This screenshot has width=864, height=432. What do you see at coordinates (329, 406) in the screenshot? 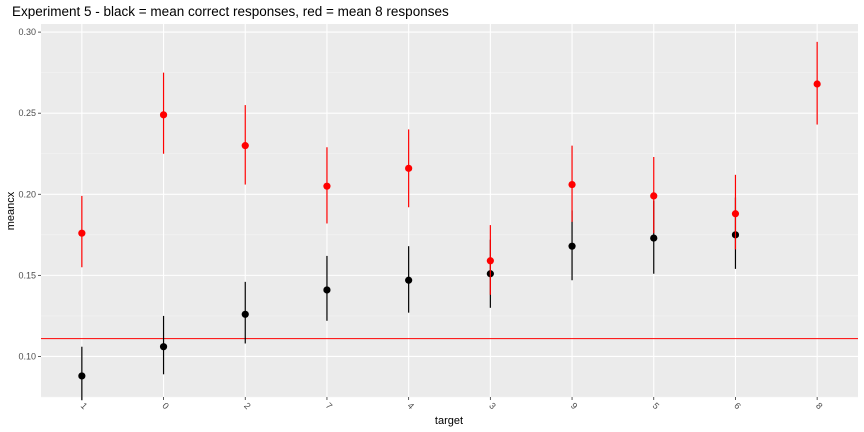
I see `x-tick-label: 7` at bounding box center [329, 406].